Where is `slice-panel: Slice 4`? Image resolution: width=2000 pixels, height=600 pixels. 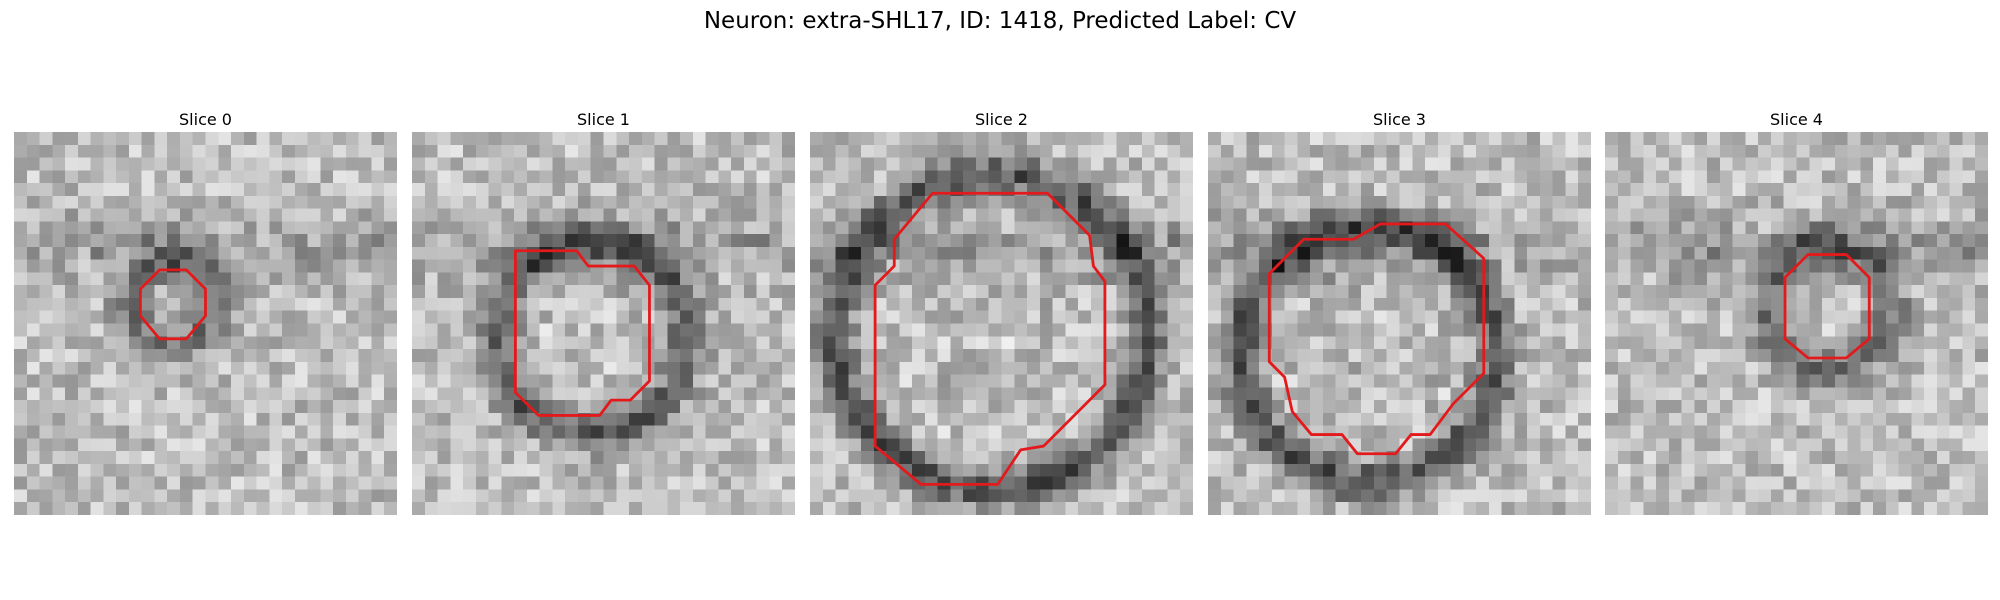
slice-panel: Slice 4 is located at coordinates (1796, 311).